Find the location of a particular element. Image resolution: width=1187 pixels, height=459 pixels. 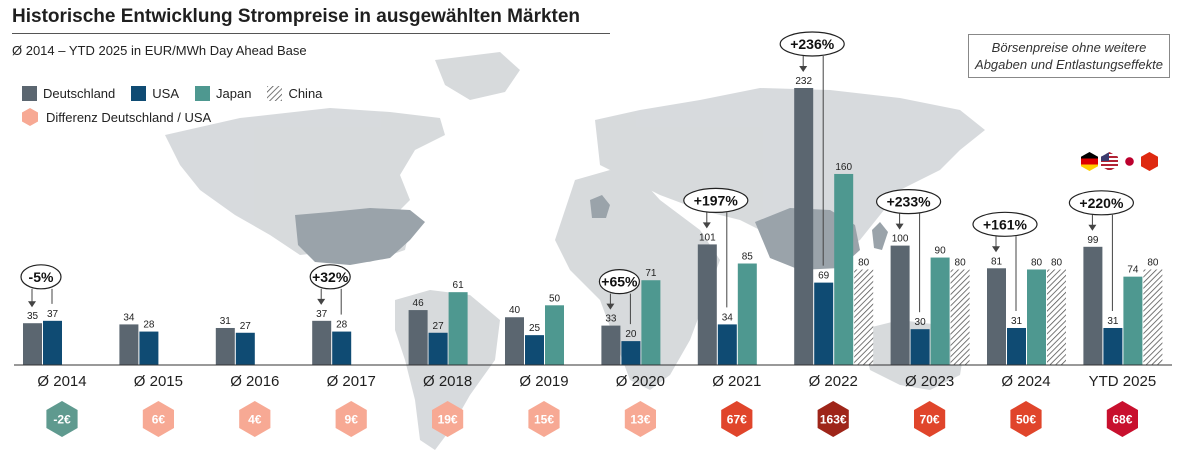

difference-label-1: 6€ is located at coordinates (159, 420).